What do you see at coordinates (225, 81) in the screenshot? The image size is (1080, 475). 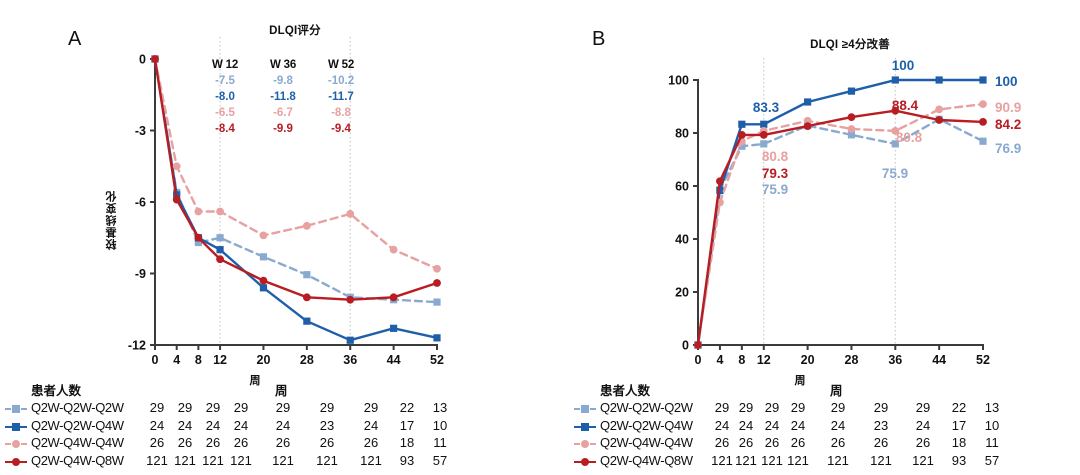 I see `annotation-value: -7.5` at bounding box center [225, 81].